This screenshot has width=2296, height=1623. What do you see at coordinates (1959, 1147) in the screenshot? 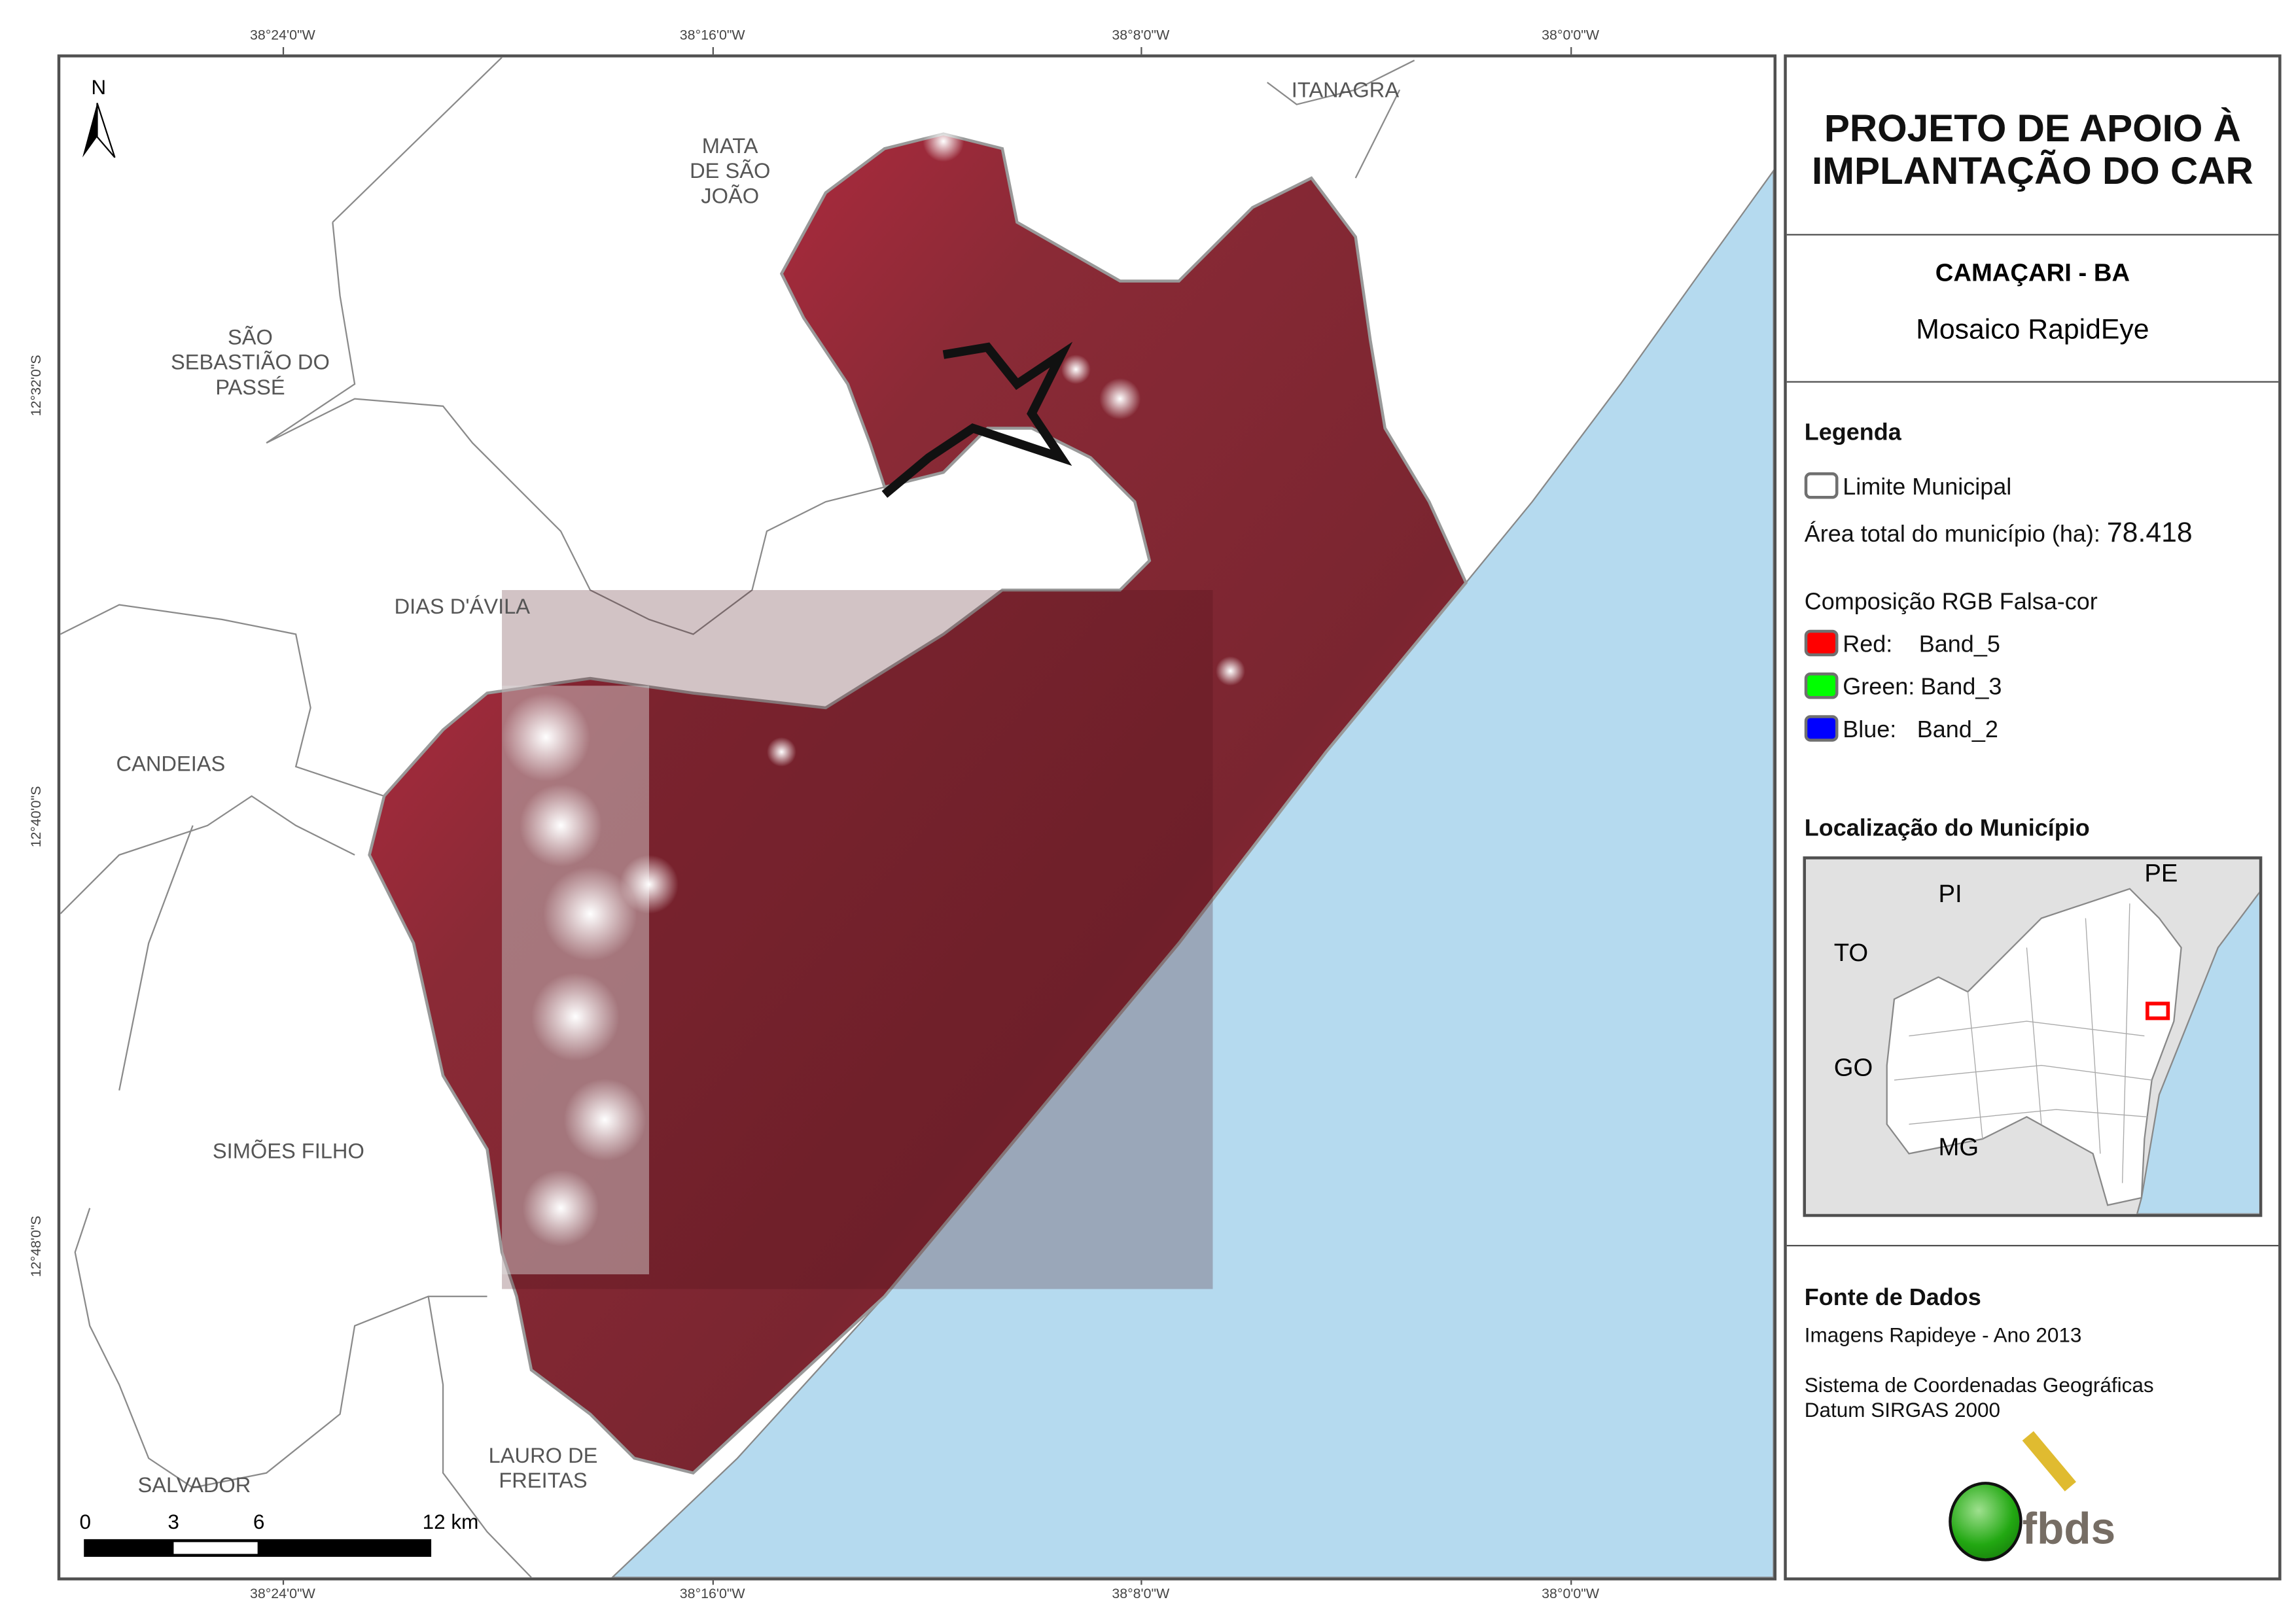
I see `state-mg: MG` at bounding box center [1959, 1147].